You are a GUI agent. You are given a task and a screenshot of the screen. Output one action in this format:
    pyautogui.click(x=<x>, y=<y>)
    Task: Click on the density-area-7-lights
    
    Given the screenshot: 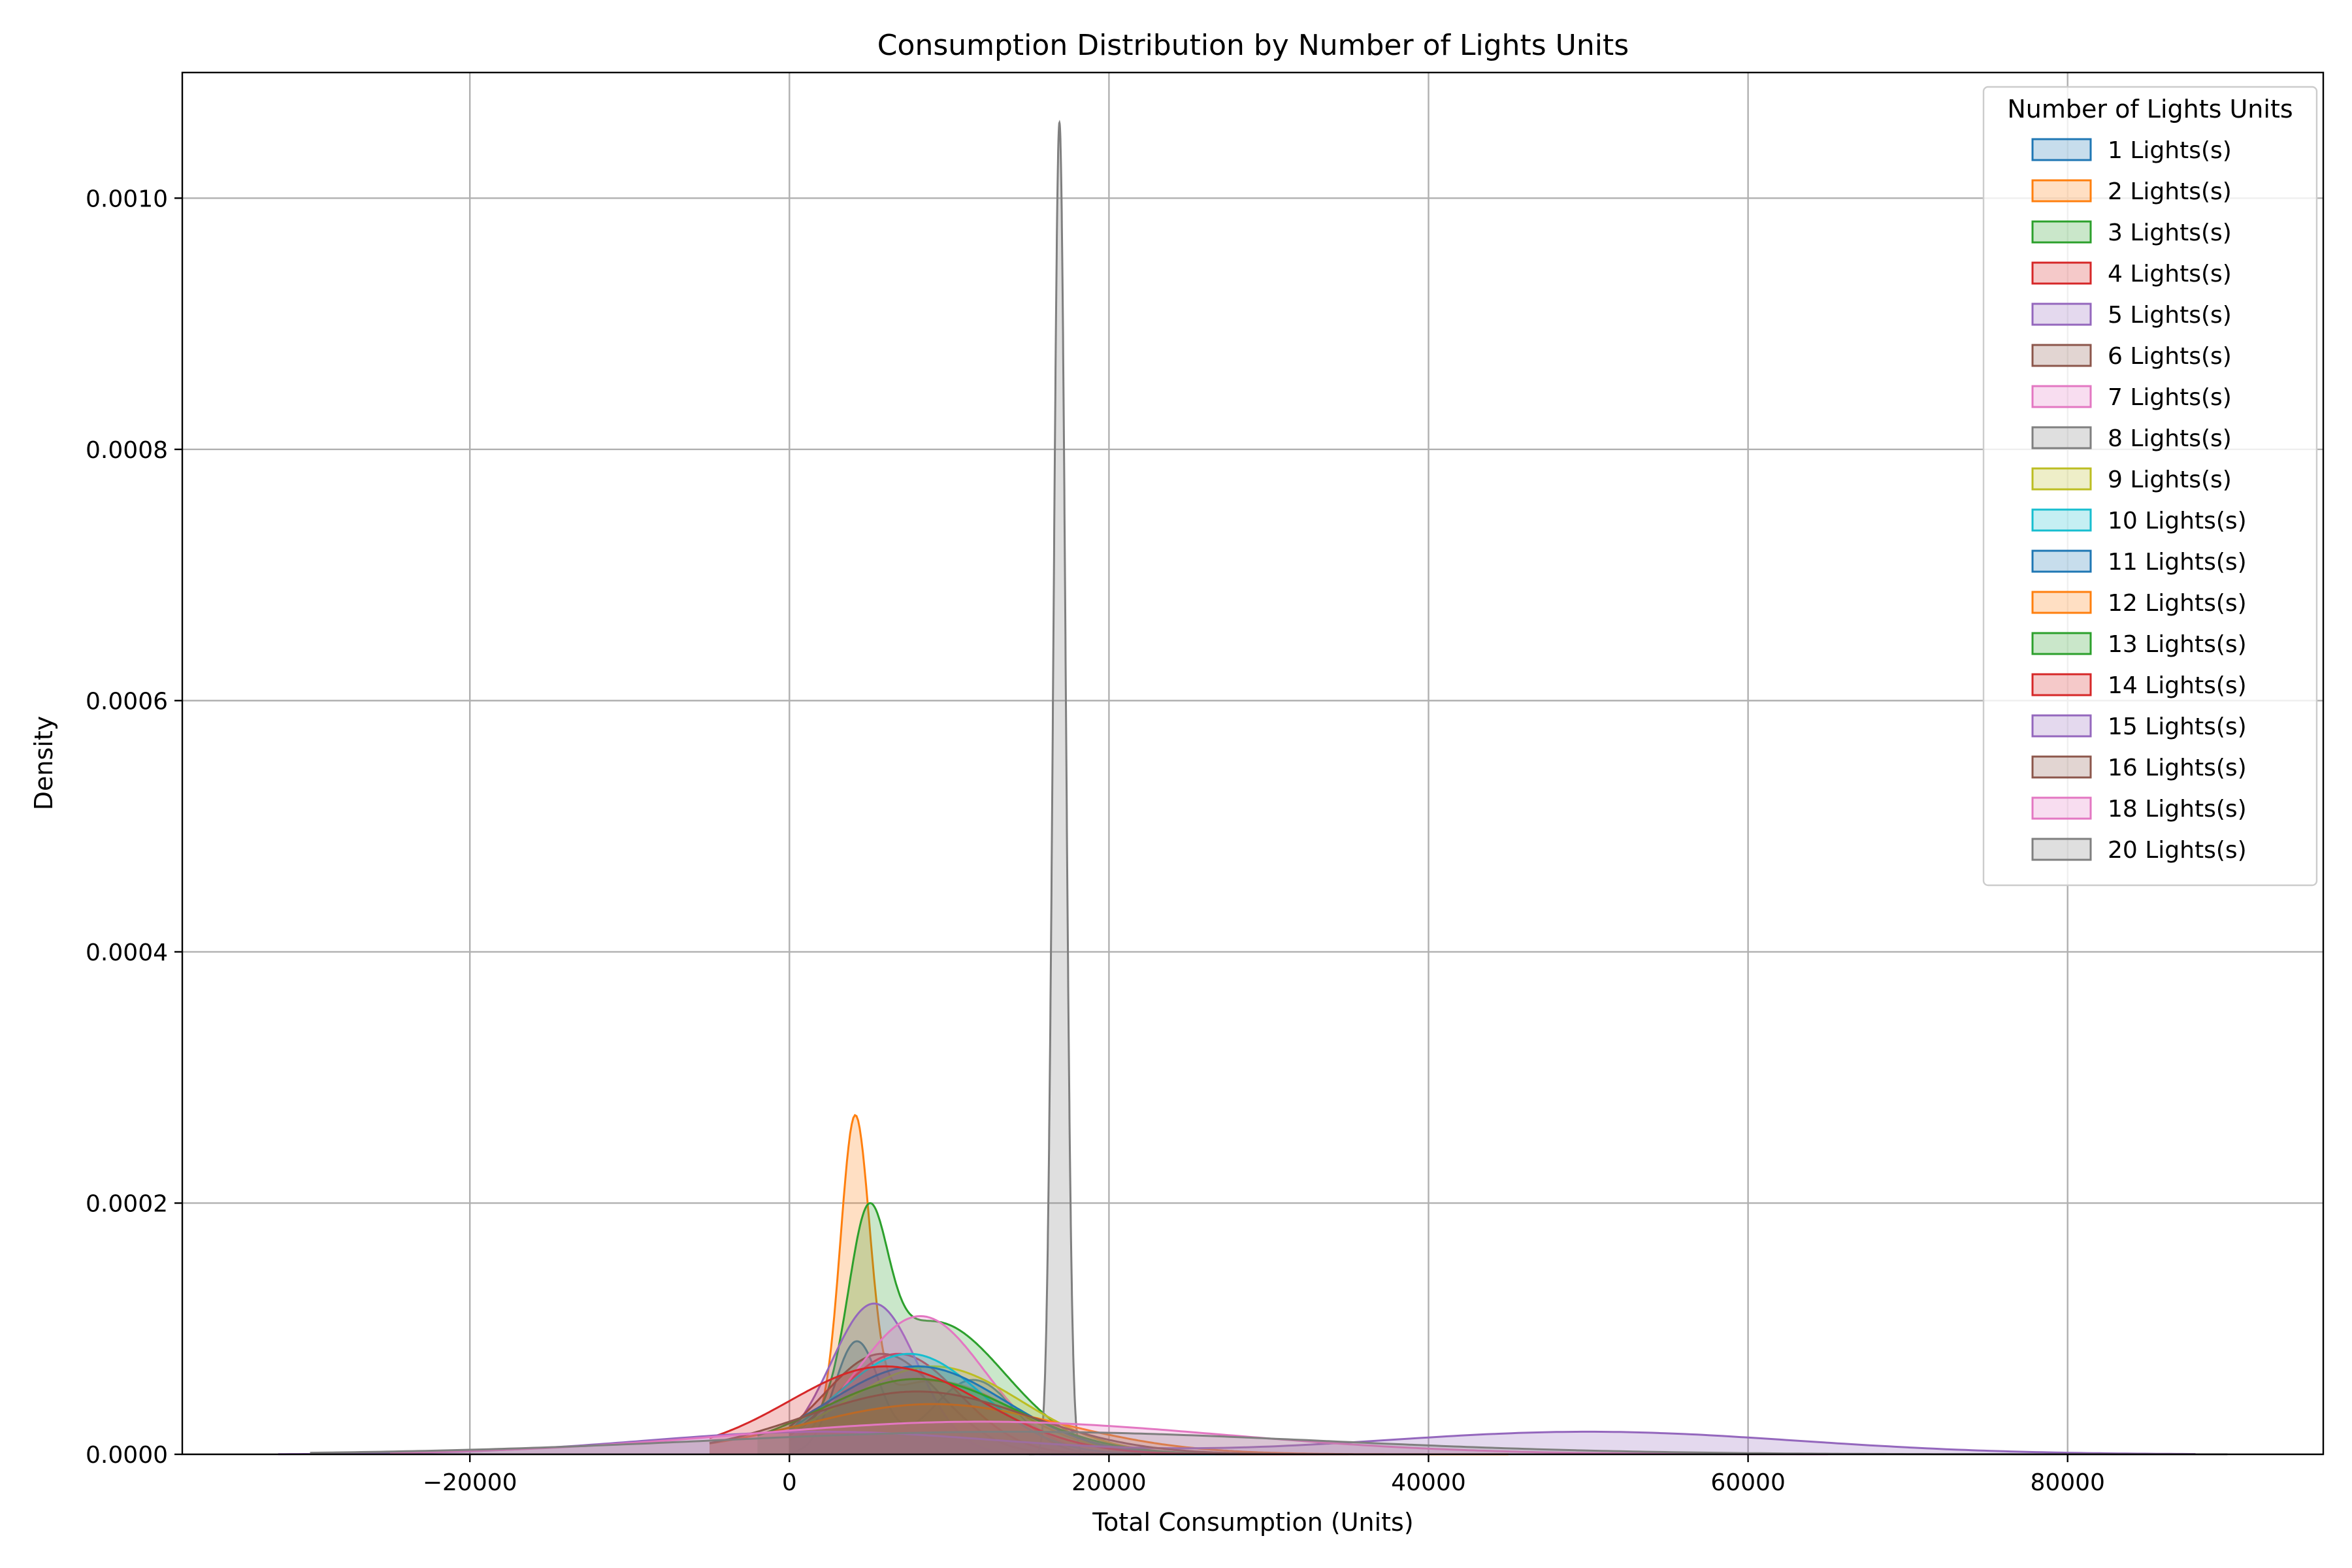 What is the action you would take?
    pyautogui.click(x=997, y=1385)
    